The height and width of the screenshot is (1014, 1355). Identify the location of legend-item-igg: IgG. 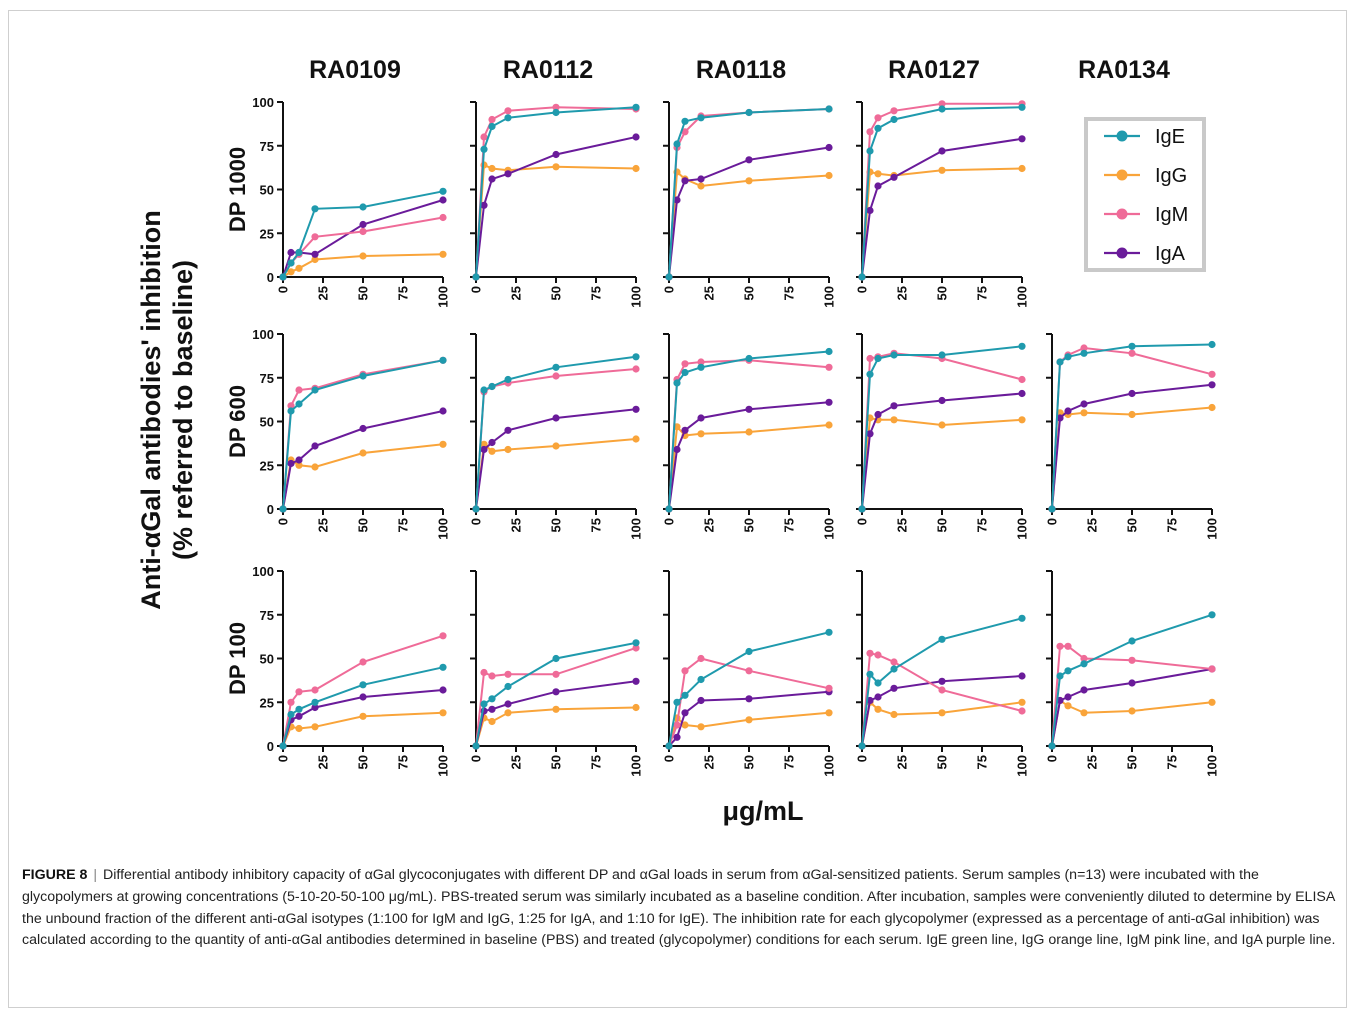
(1145, 176).